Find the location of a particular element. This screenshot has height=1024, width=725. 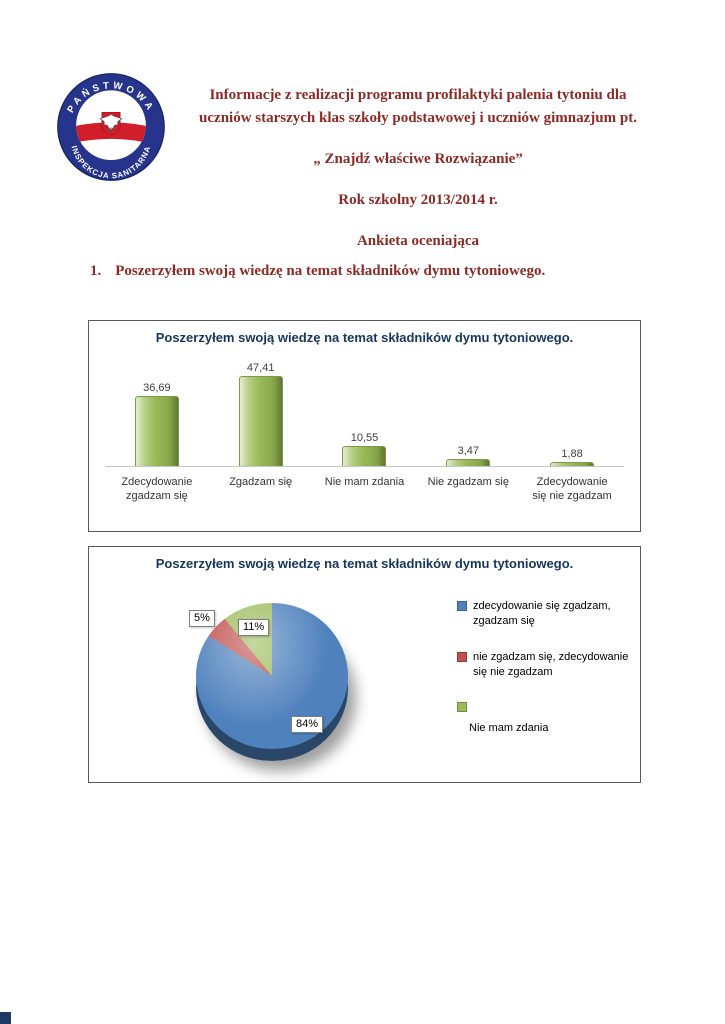

pie-3d is located at coordinates (272, 683).